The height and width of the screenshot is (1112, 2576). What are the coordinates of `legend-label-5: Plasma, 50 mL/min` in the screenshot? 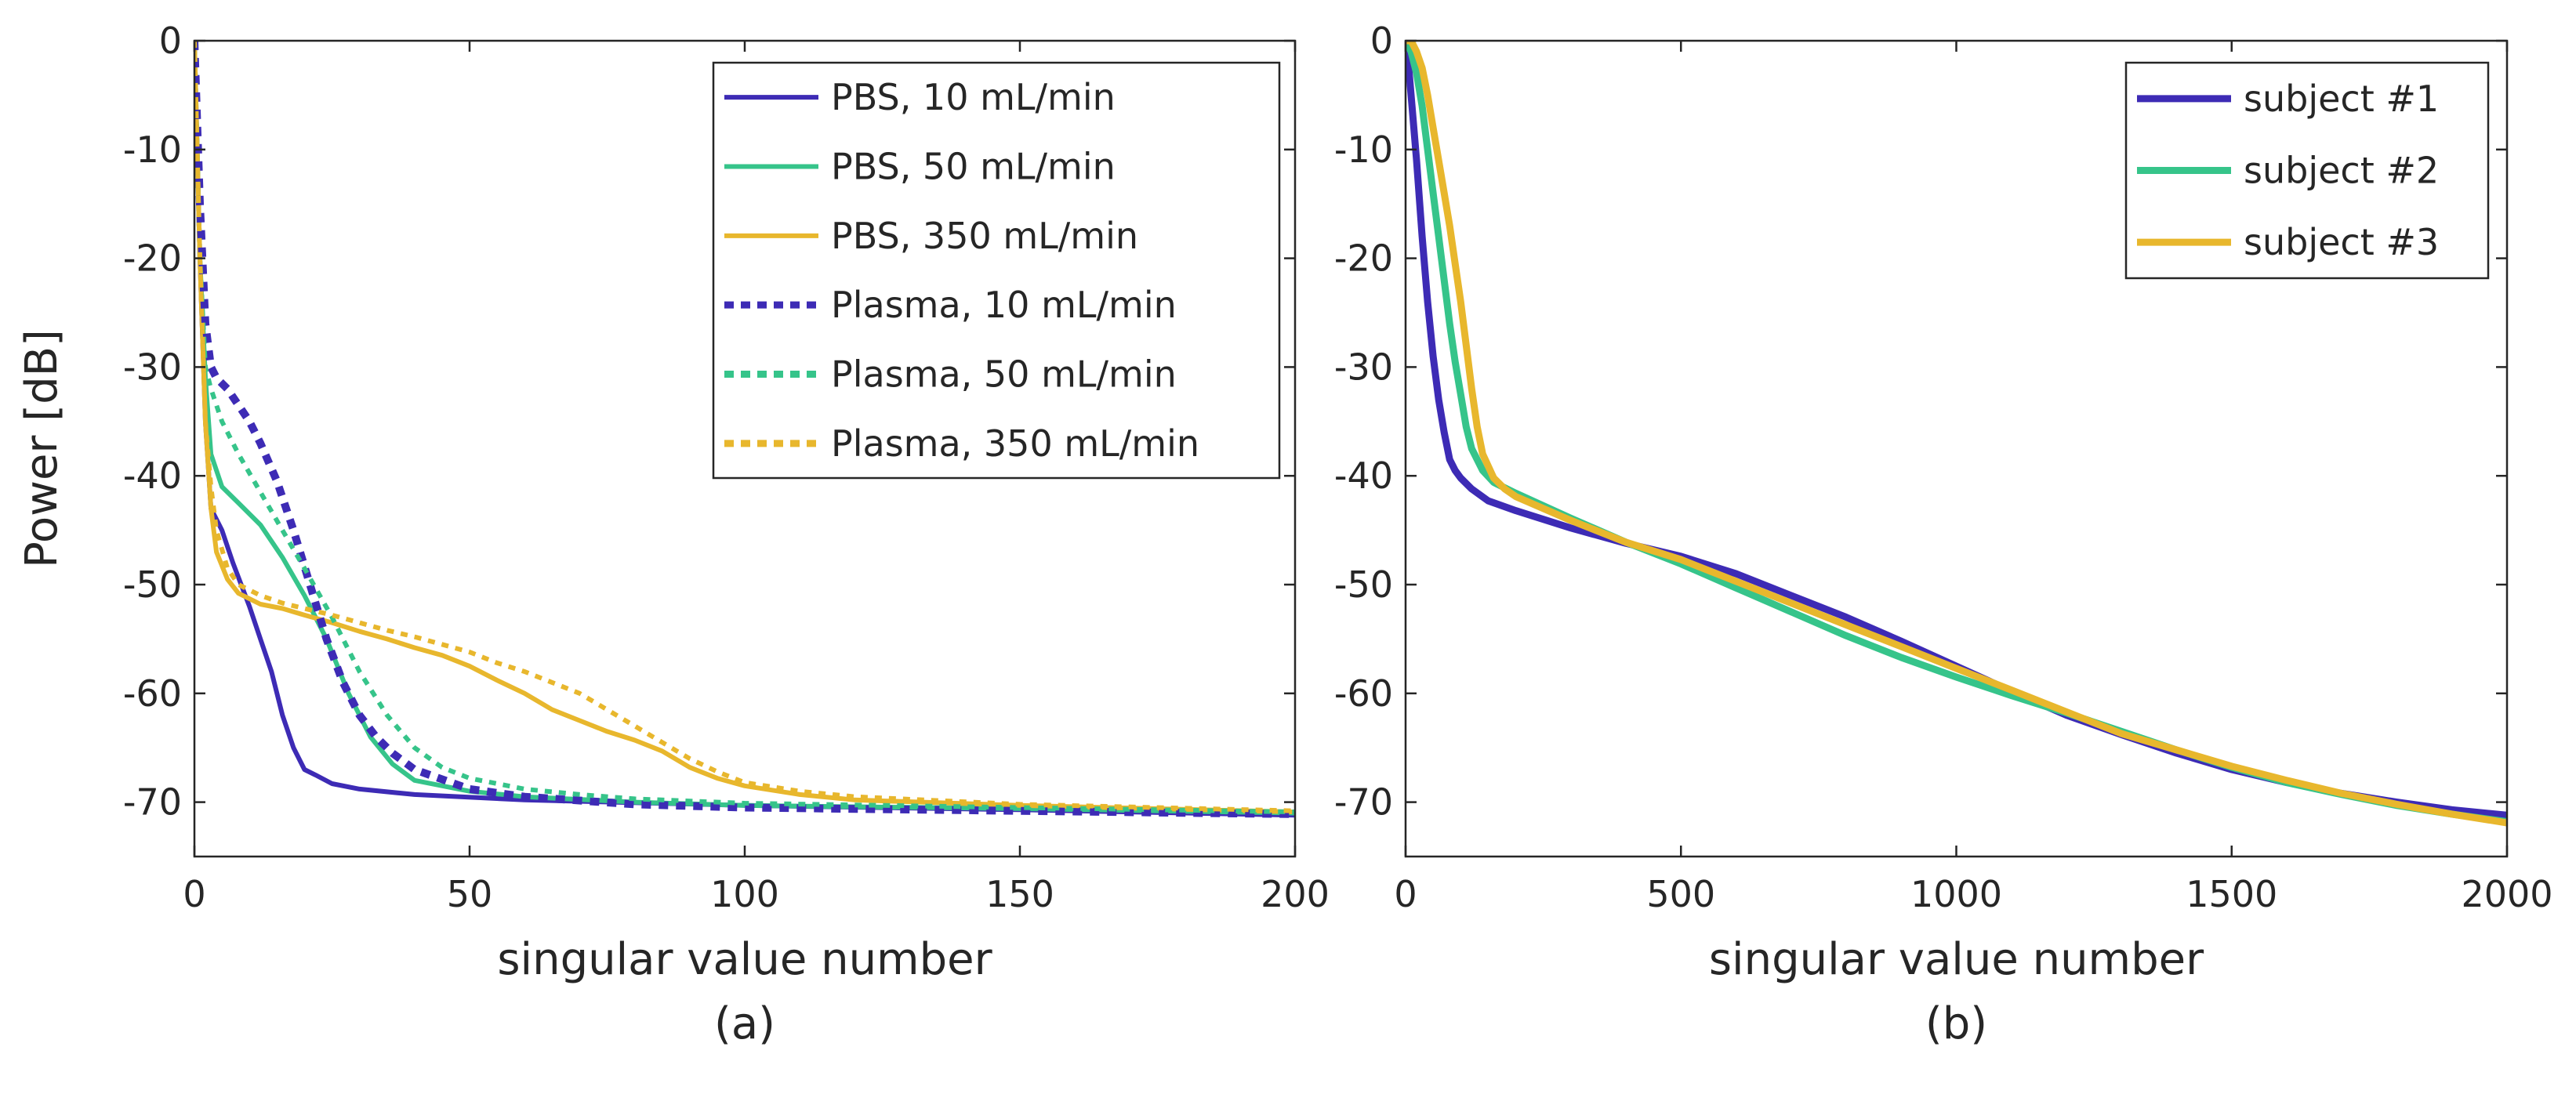 It's located at (1004, 374).